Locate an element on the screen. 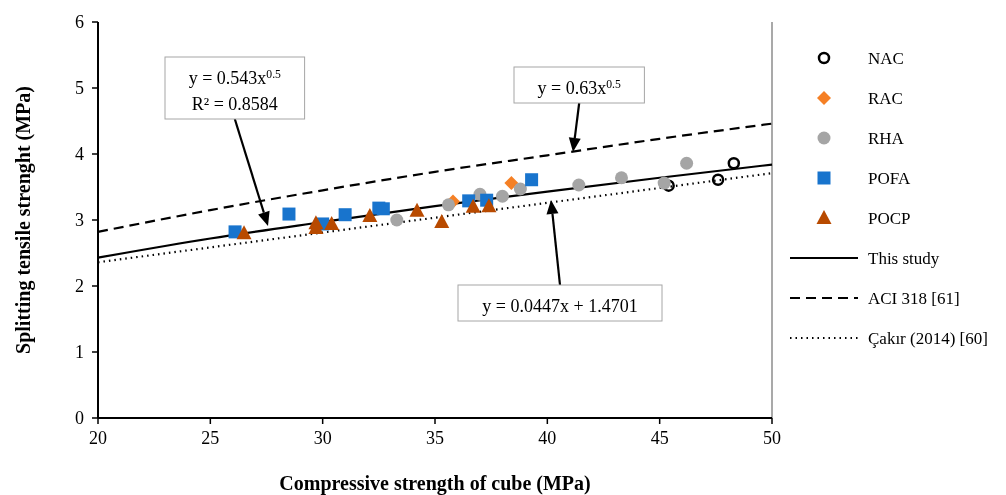 Image resolution: width=1006 pixels, height=495 pixels. x-tick-label: 35 is located at coordinates (435, 438).